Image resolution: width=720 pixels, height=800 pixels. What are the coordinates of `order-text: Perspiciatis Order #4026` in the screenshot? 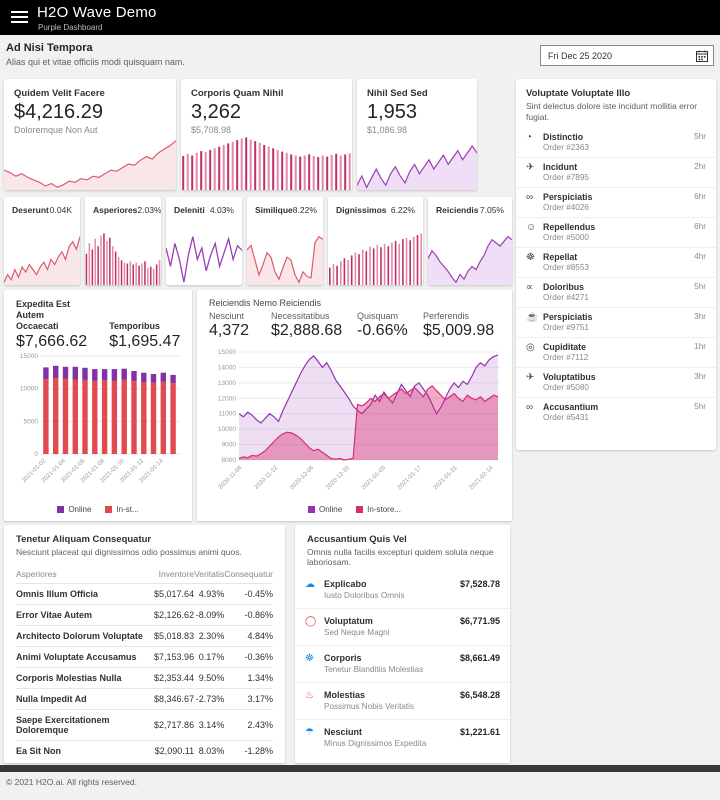 It's located at (618, 202).